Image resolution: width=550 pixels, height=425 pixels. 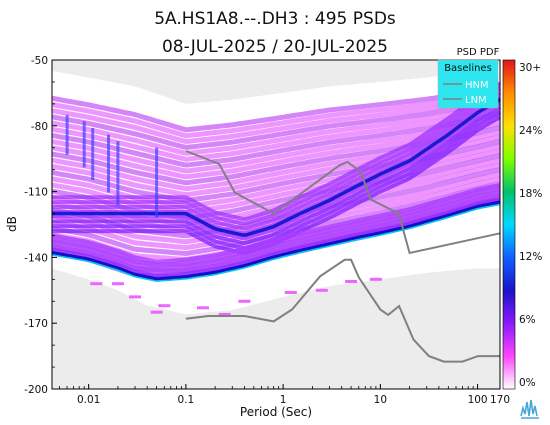 What do you see at coordinates (36, 390) in the screenshot?
I see `y-tick-label: -200` at bounding box center [36, 390].